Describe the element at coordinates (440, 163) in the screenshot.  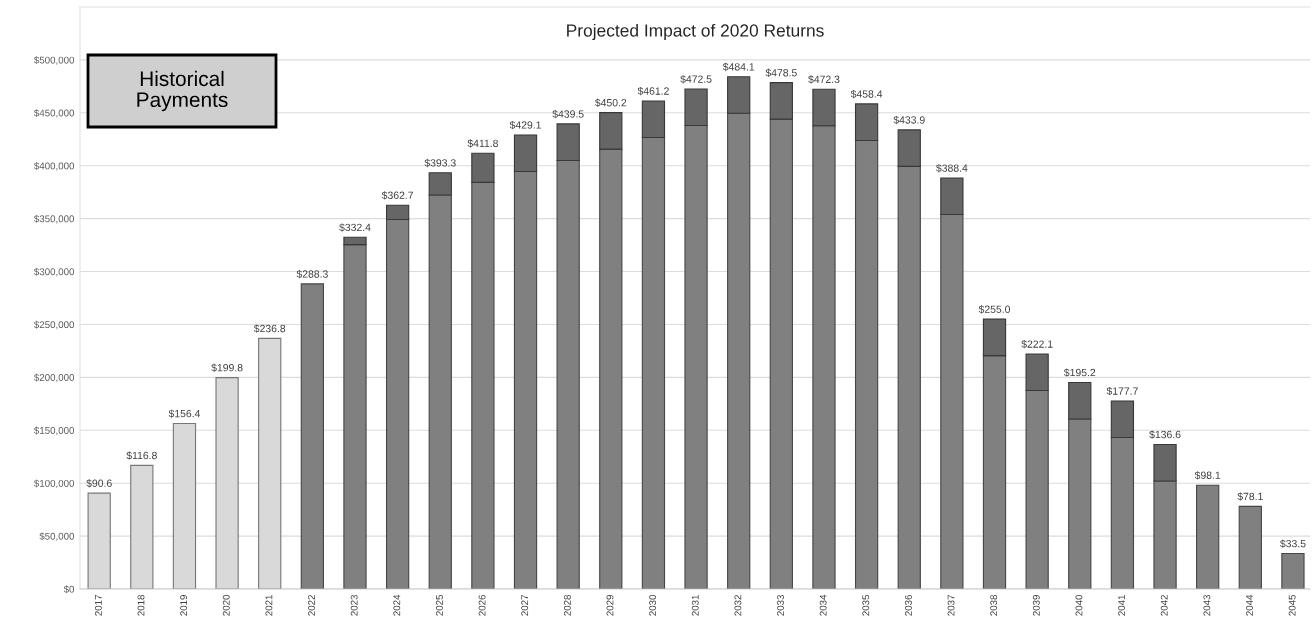
I see `annotation: $393.3` at that location.